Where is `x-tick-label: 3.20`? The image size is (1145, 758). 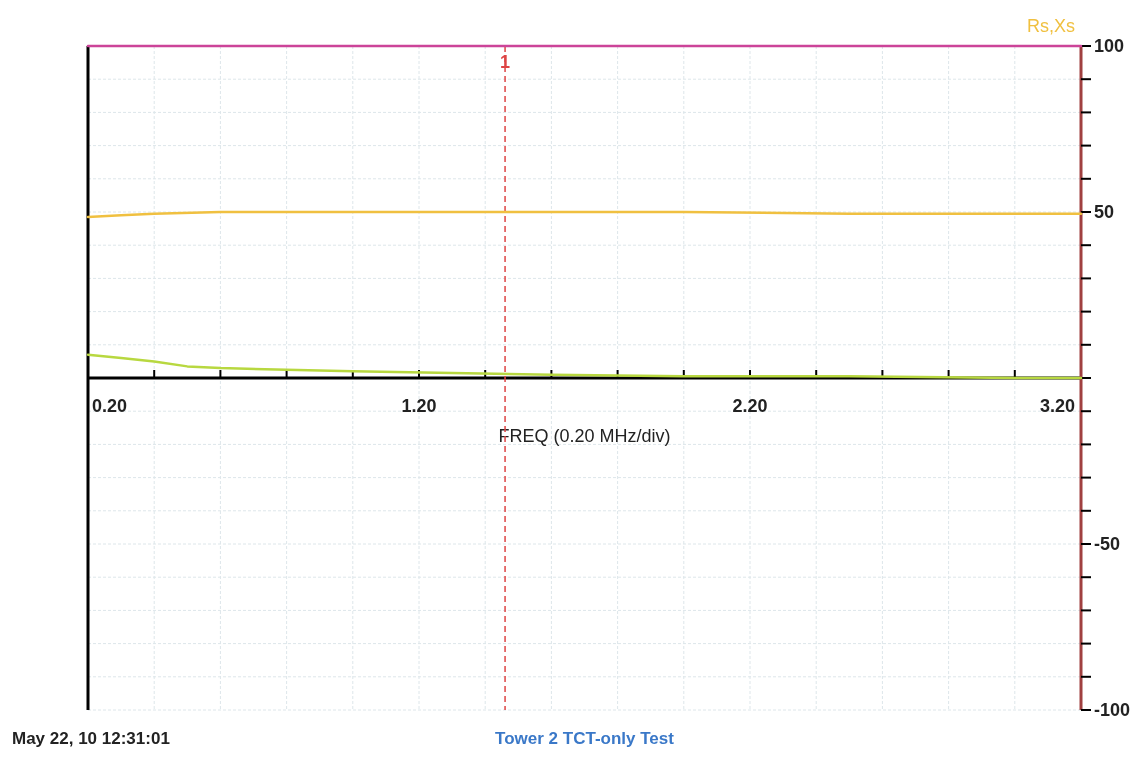 x-tick-label: 3.20 is located at coordinates (1057, 406).